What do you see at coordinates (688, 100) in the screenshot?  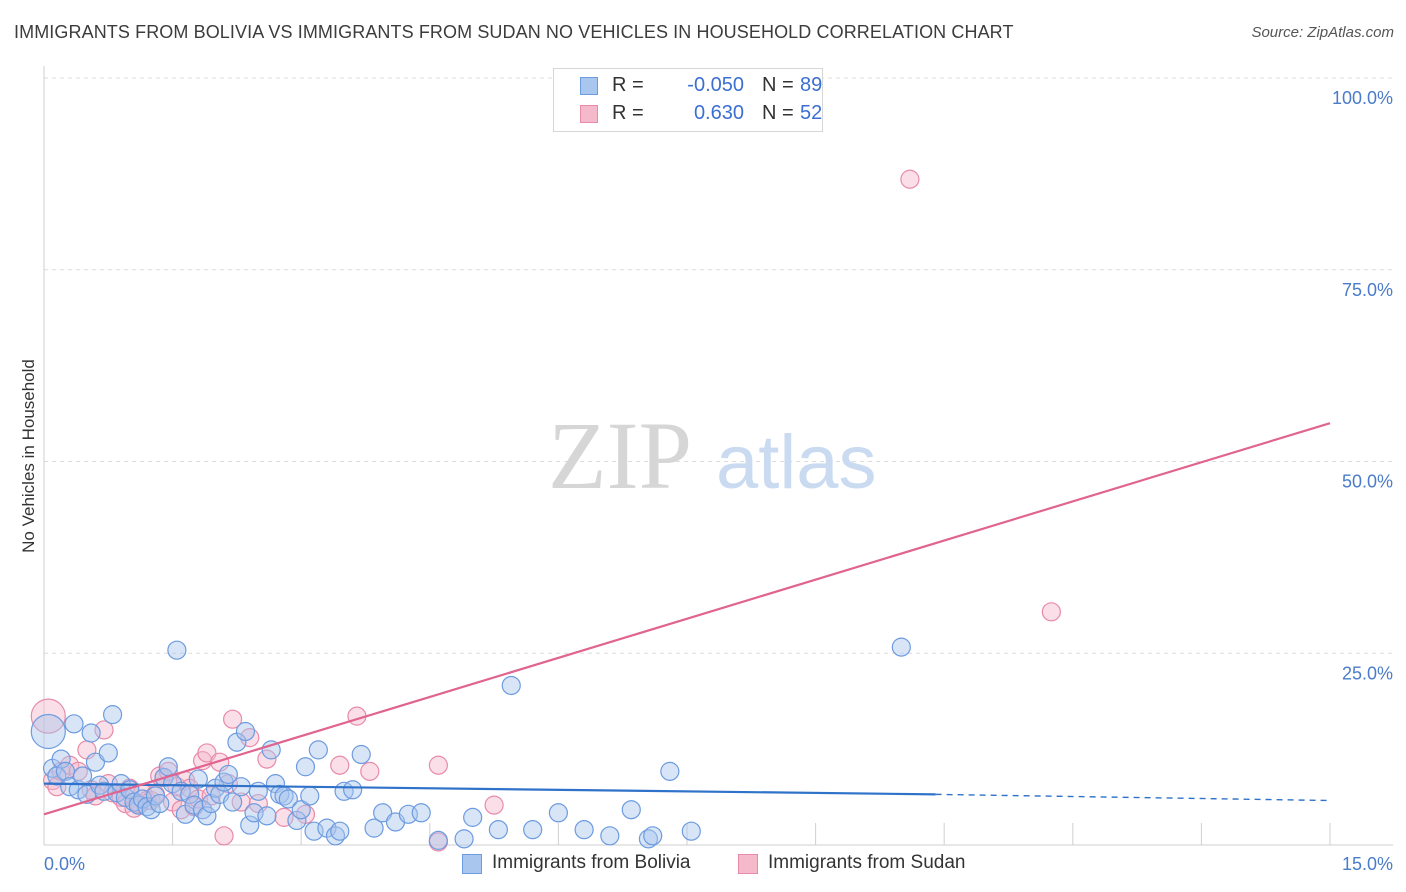 I see `stats-legend: R = -0.050 N = 89 R = 0.630 N = 52` at bounding box center [688, 100].